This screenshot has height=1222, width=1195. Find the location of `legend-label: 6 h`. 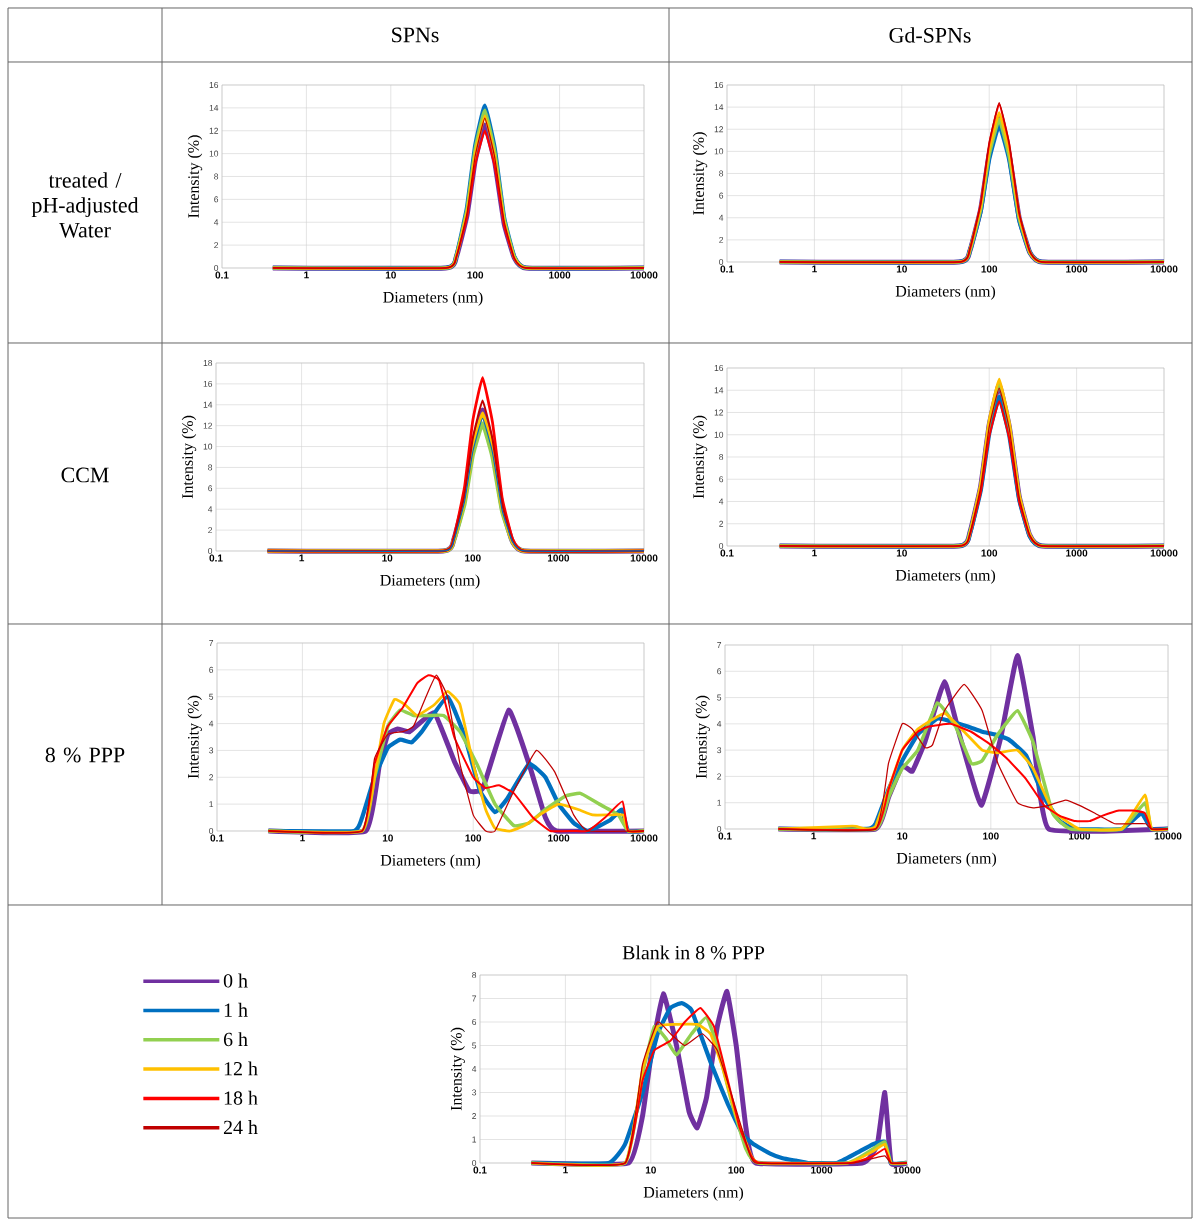

legend-label: 6 h is located at coordinates (235, 1039).